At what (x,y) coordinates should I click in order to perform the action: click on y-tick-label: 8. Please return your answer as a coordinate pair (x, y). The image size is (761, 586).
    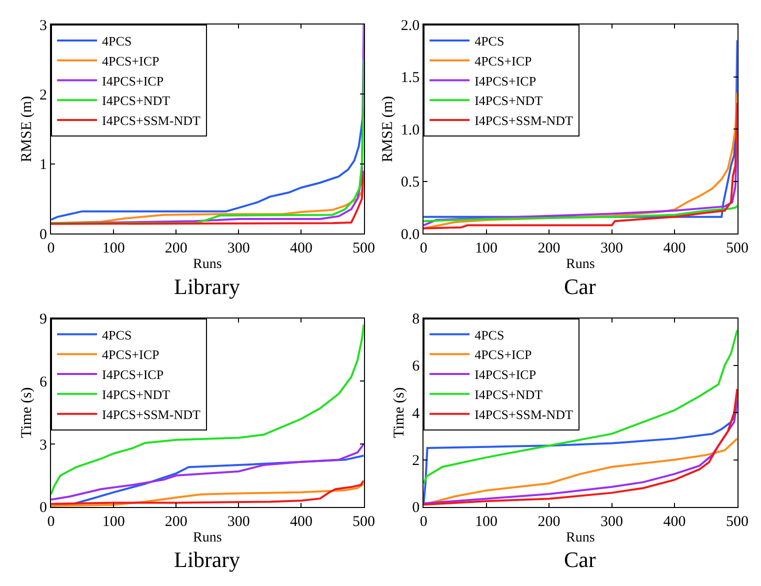
    Looking at the image, I should click on (416, 320).